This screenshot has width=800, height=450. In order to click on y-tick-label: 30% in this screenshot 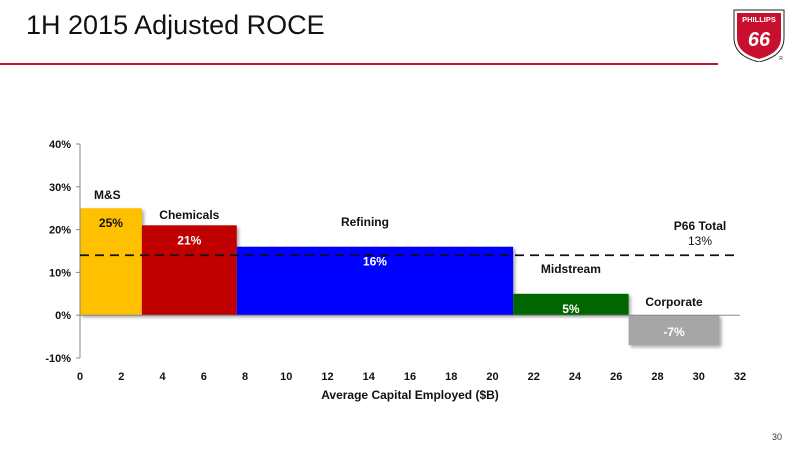, I will do `click(60, 188)`.